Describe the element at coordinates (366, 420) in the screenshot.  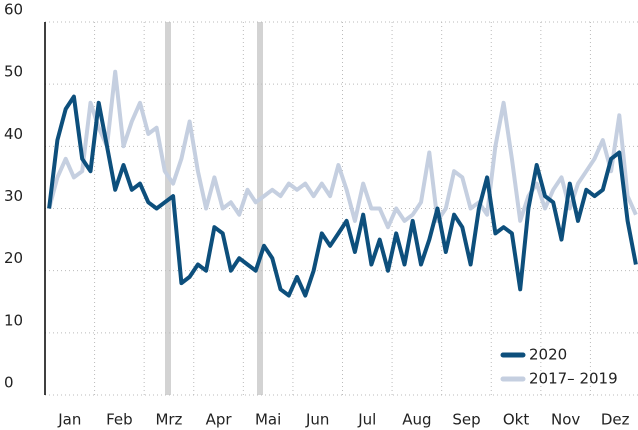
I see `x-tick-label: Jul` at that location.